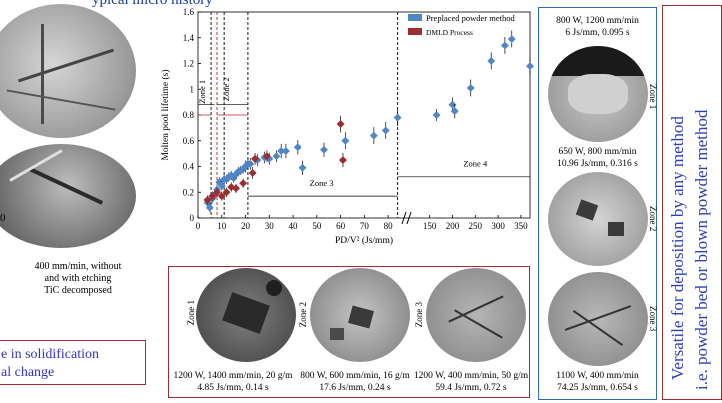 The image size is (722, 403). I want to click on x-tick-label: 350, so click(521, 226).